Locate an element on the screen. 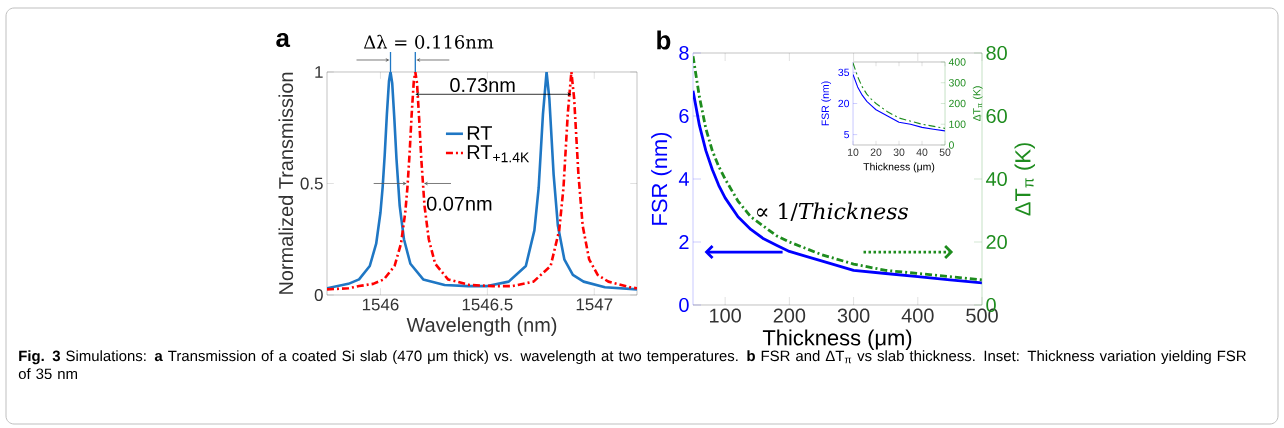 This screenshot has height=428, width=1284. y-tick-label: 0.5 is located at coordinates (311, 183).